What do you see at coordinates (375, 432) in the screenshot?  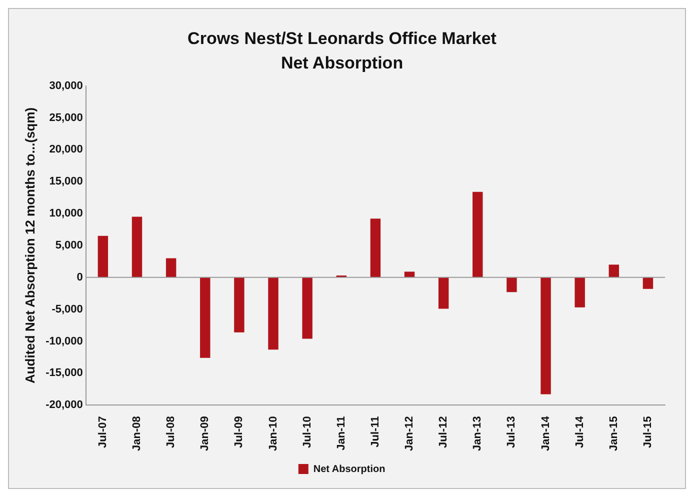 I see `x-tick-label: Jul-11` at bounding box center [375, 432].